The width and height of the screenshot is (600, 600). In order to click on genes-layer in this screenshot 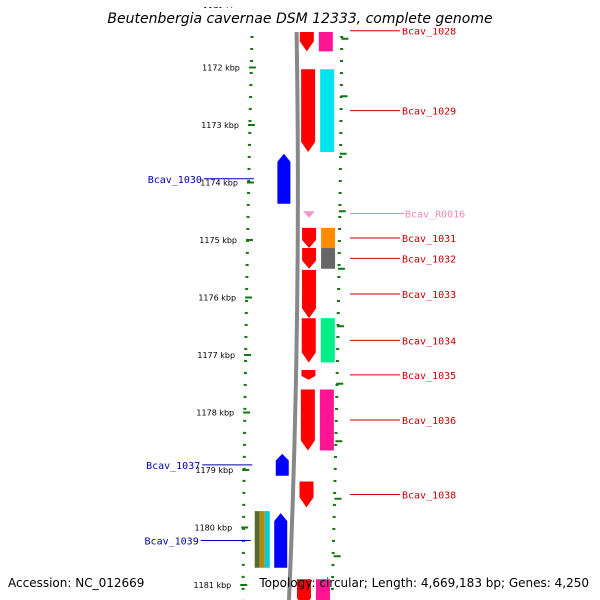, I will do `click(295, 300)`.